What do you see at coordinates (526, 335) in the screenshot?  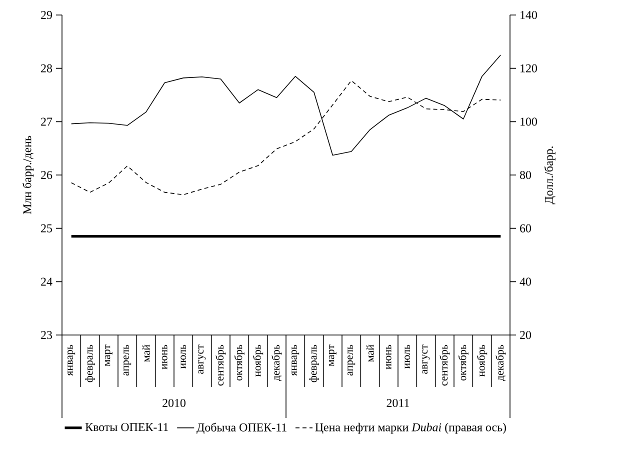 I see `y2-tick-label: 20` at bounding box center [526, 335].